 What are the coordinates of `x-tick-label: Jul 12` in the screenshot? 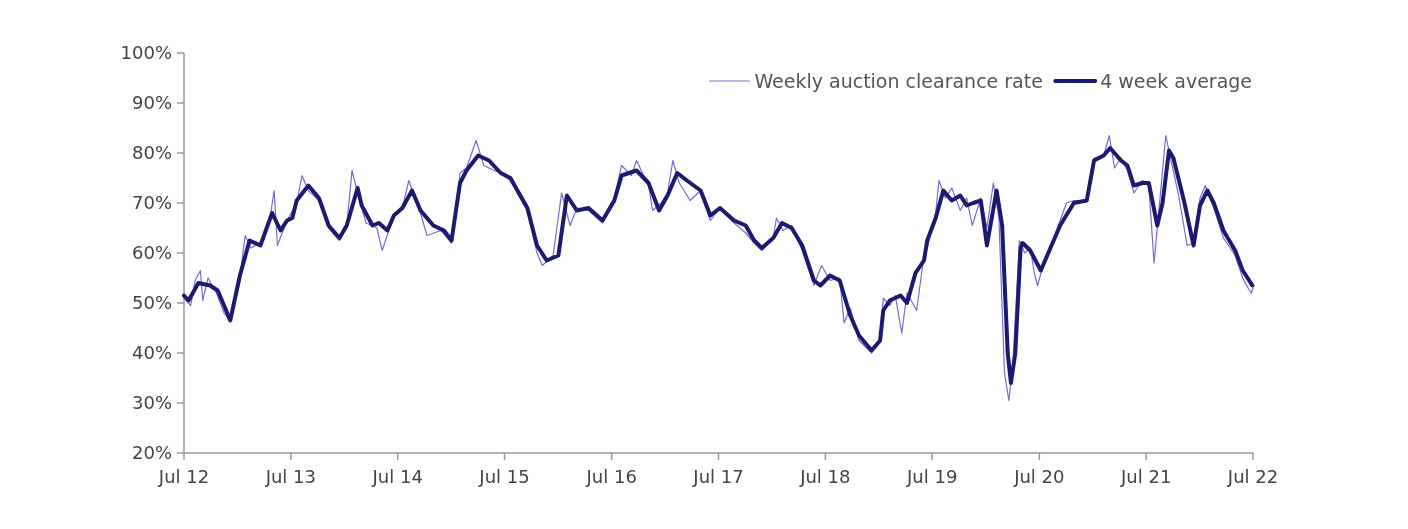 It's located at (183, 476).